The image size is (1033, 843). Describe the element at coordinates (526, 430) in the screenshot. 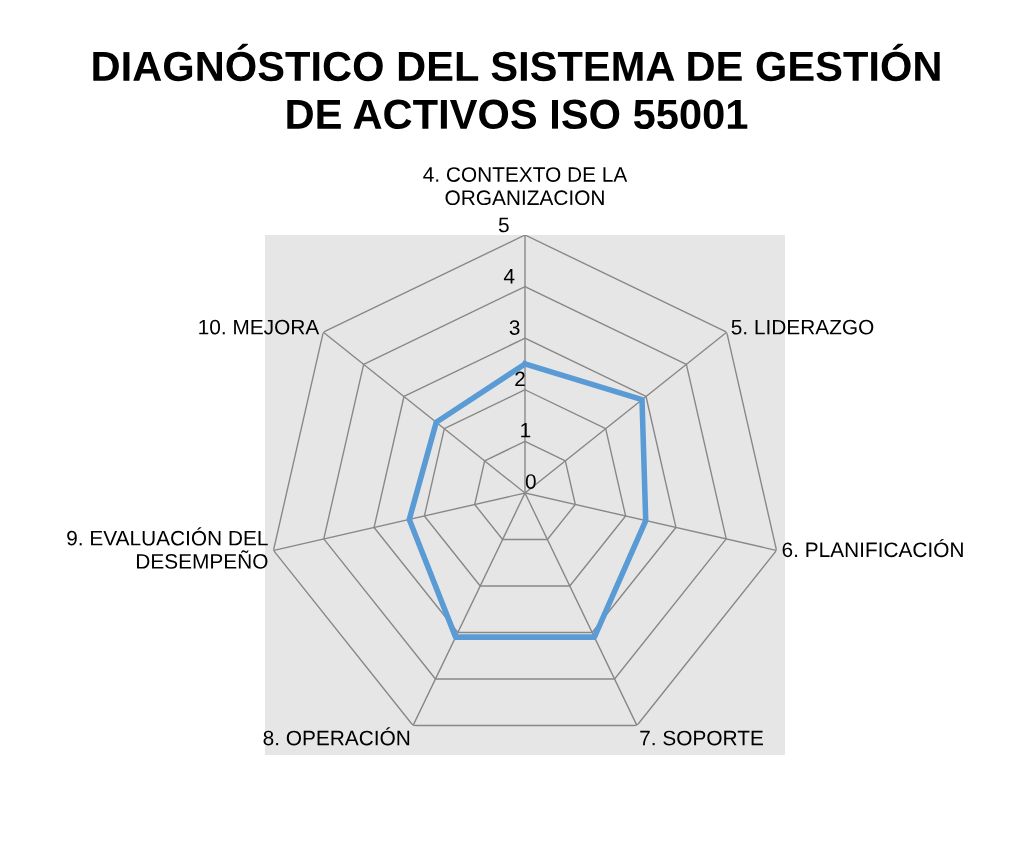

I see `y-tick-label: 1` at that location.